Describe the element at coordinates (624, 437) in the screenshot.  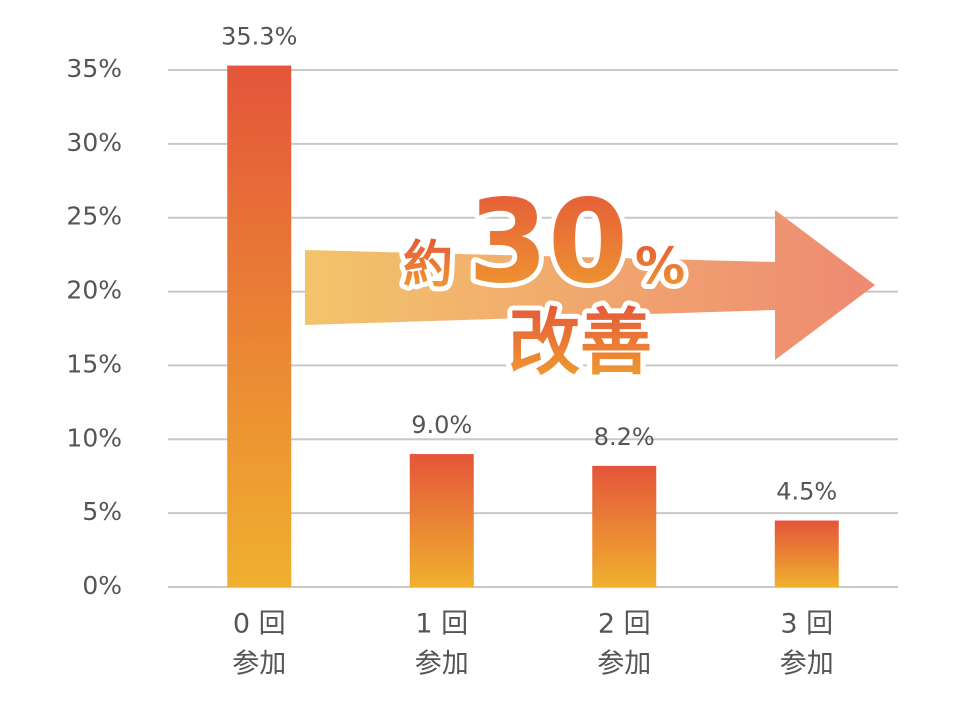
I see `value-label: 8.2%` at that location.